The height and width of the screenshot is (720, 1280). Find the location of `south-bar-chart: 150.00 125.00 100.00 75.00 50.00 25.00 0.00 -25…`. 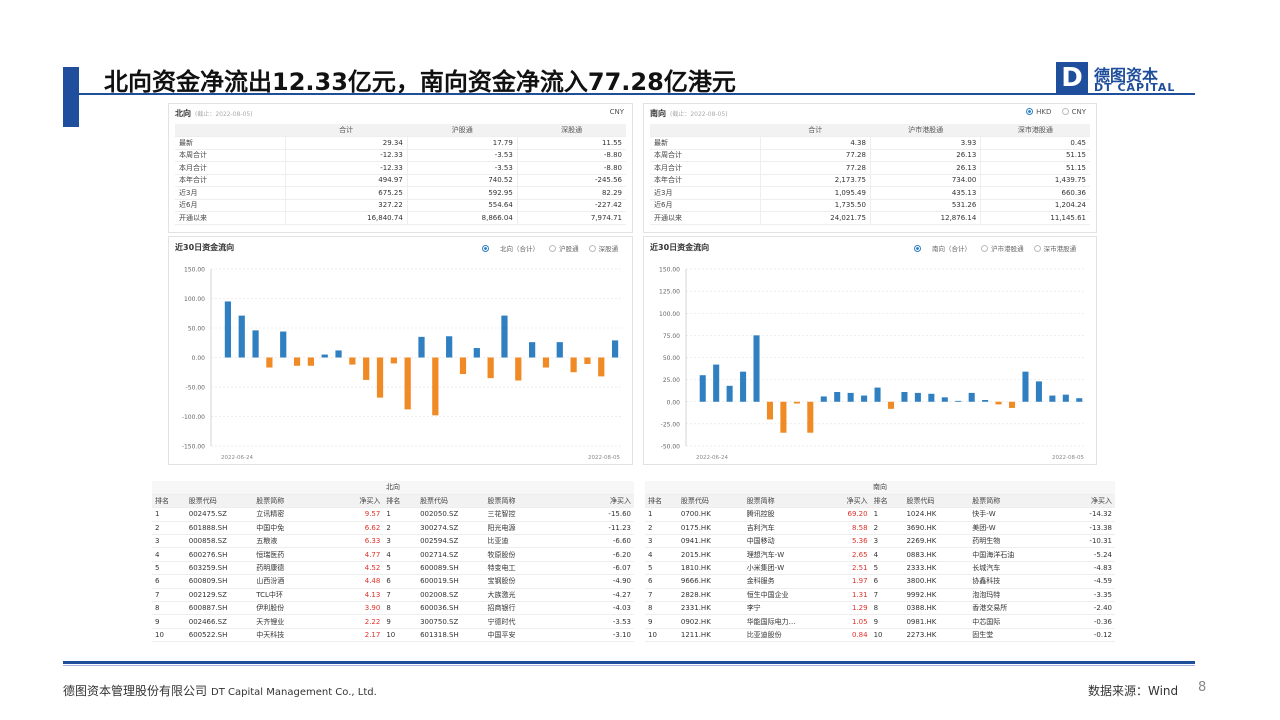

south-bar-chart: 150.00 125.00 100.00 75.00 50.00 25.00 0.00 -25… is located at coordinates (872, 364).